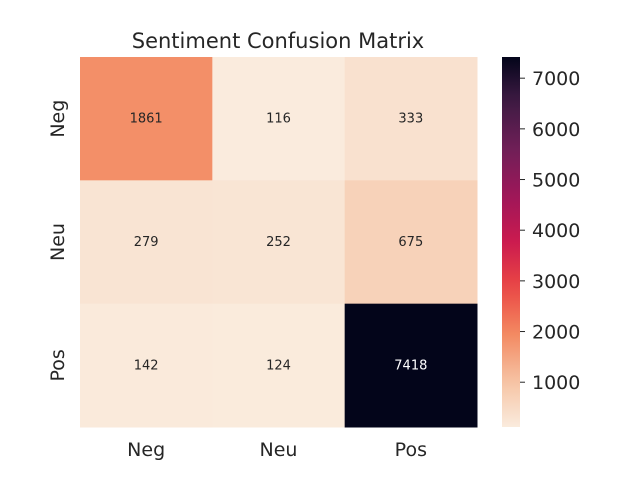 Image resolution: width=640 pixels, height=480 pixels. I want to click on cell-value-label: 252, so click(278, 242).